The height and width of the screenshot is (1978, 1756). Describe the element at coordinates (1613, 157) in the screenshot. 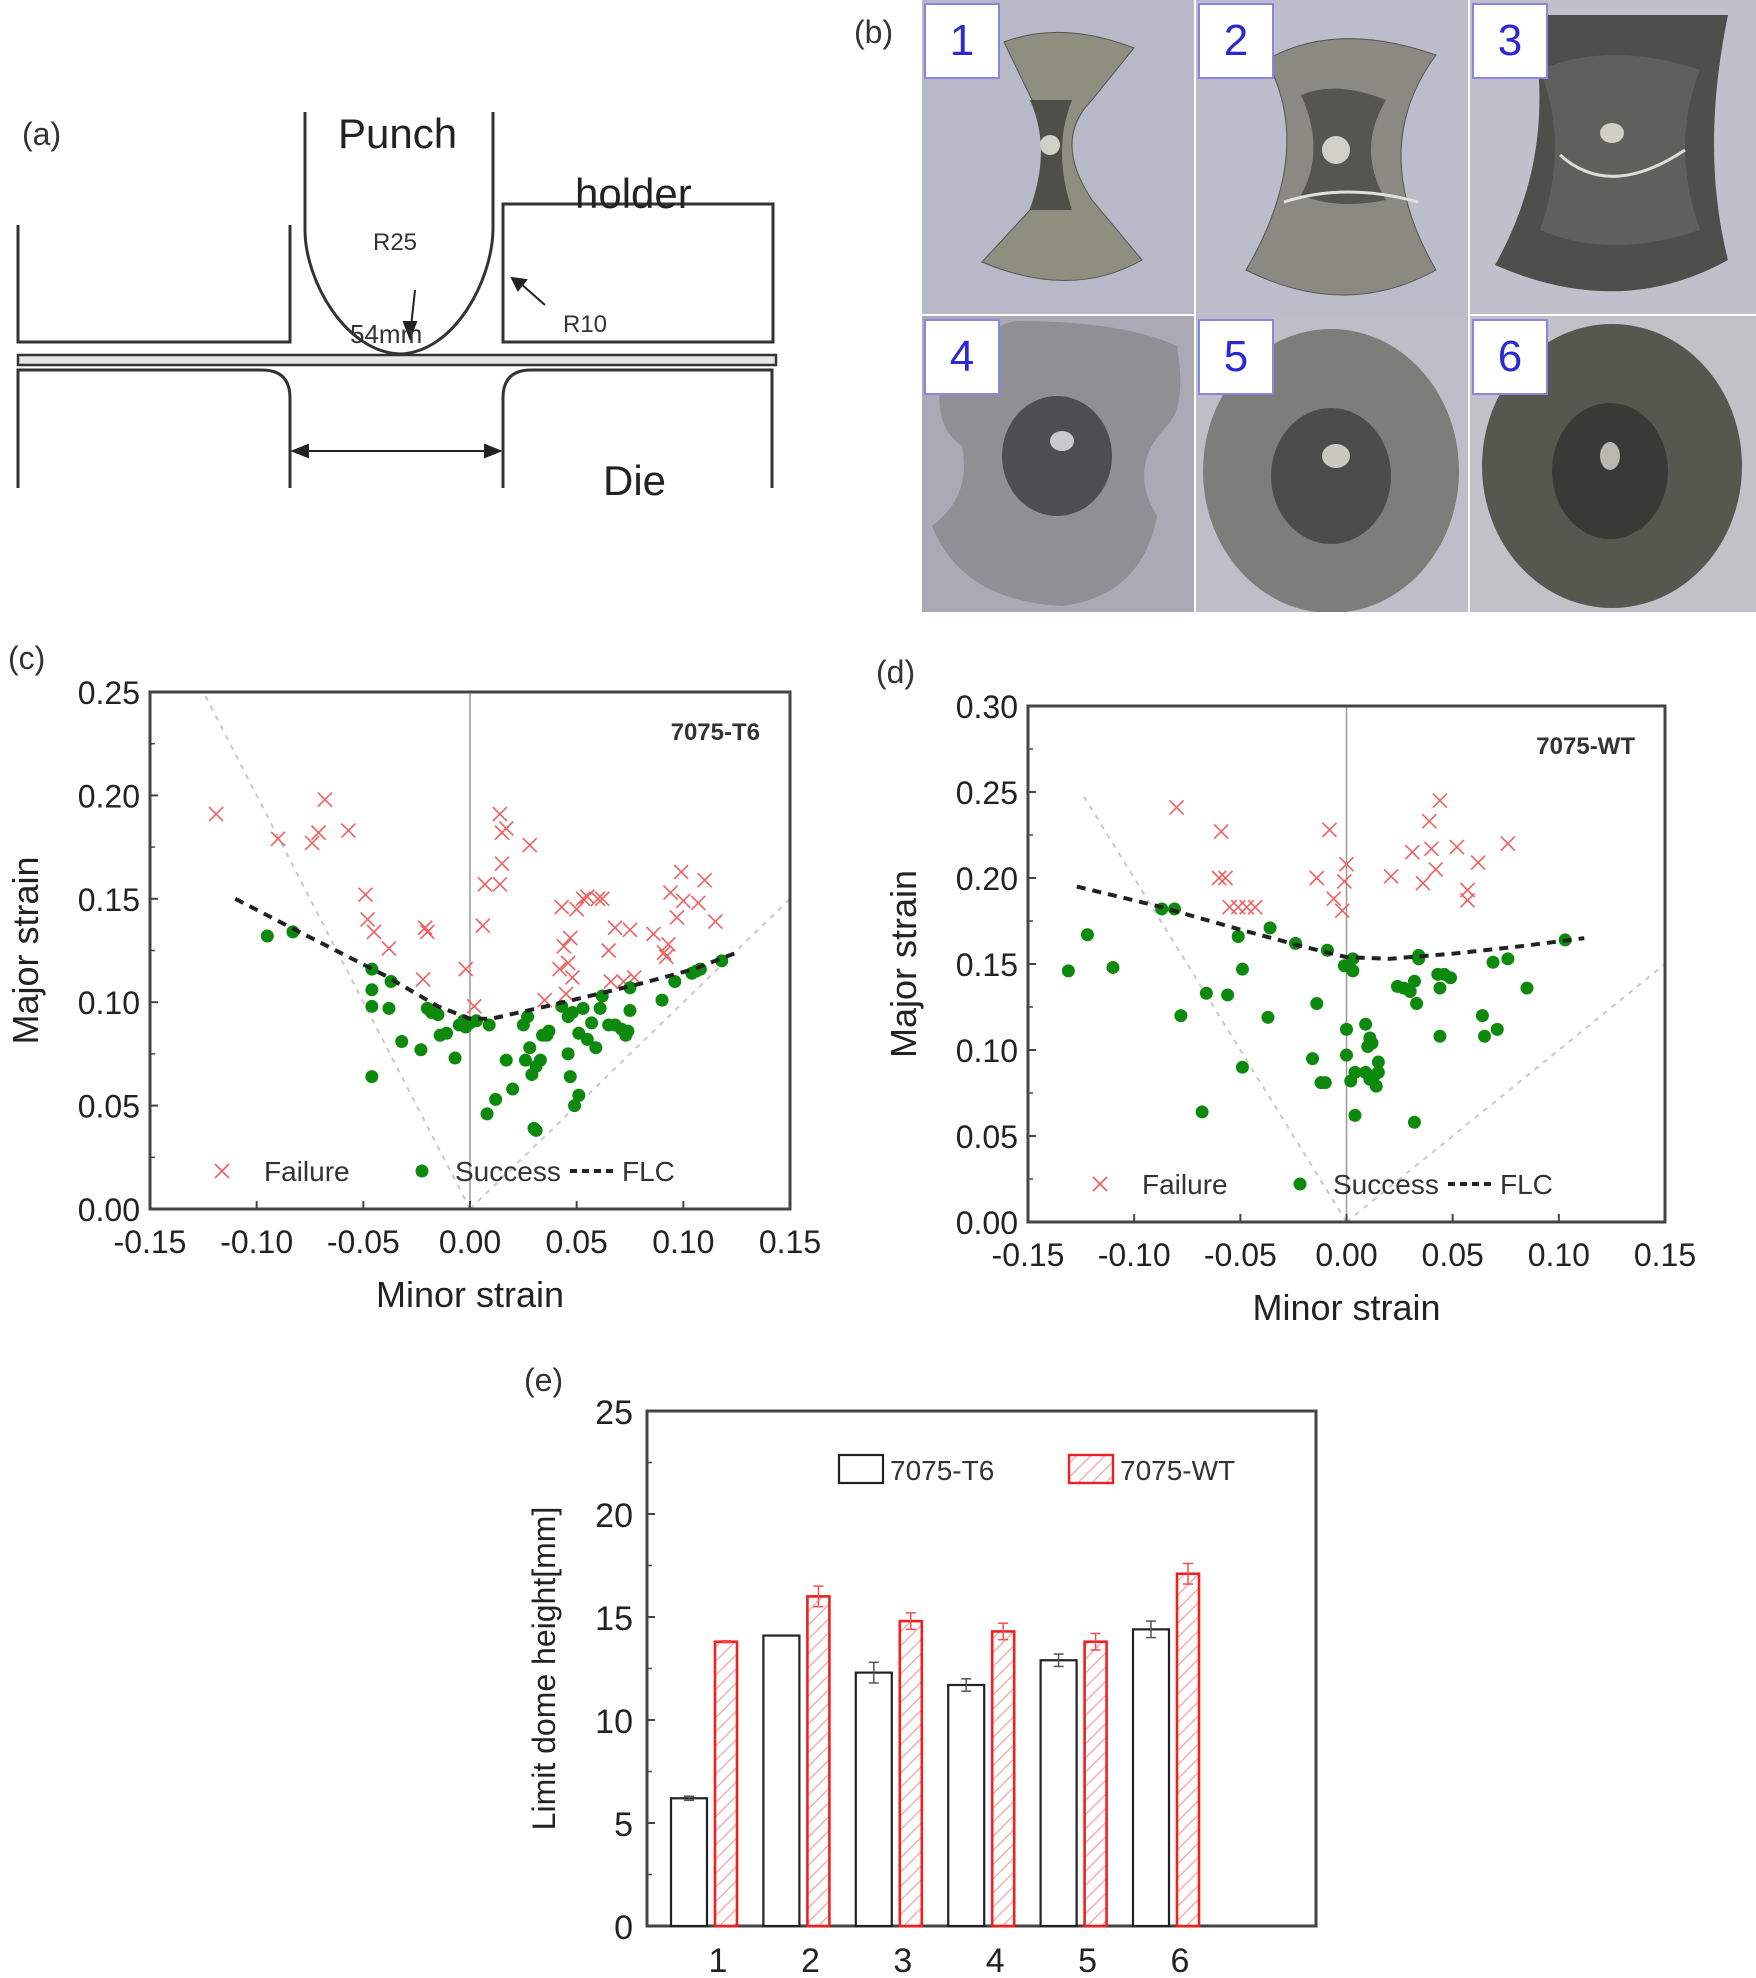

I see `specimen-photo-3: 3` at that location.